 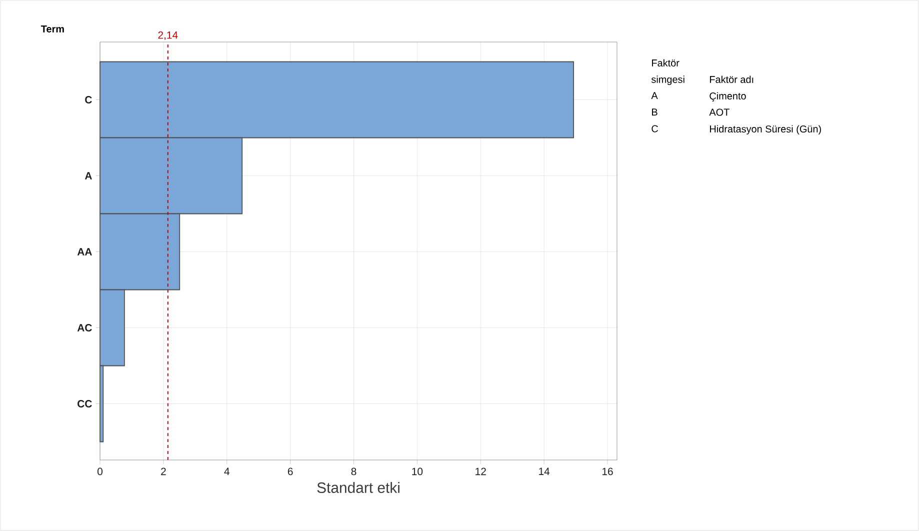 I want to click on x-tick-label: 4, so click(x=227, y=471).